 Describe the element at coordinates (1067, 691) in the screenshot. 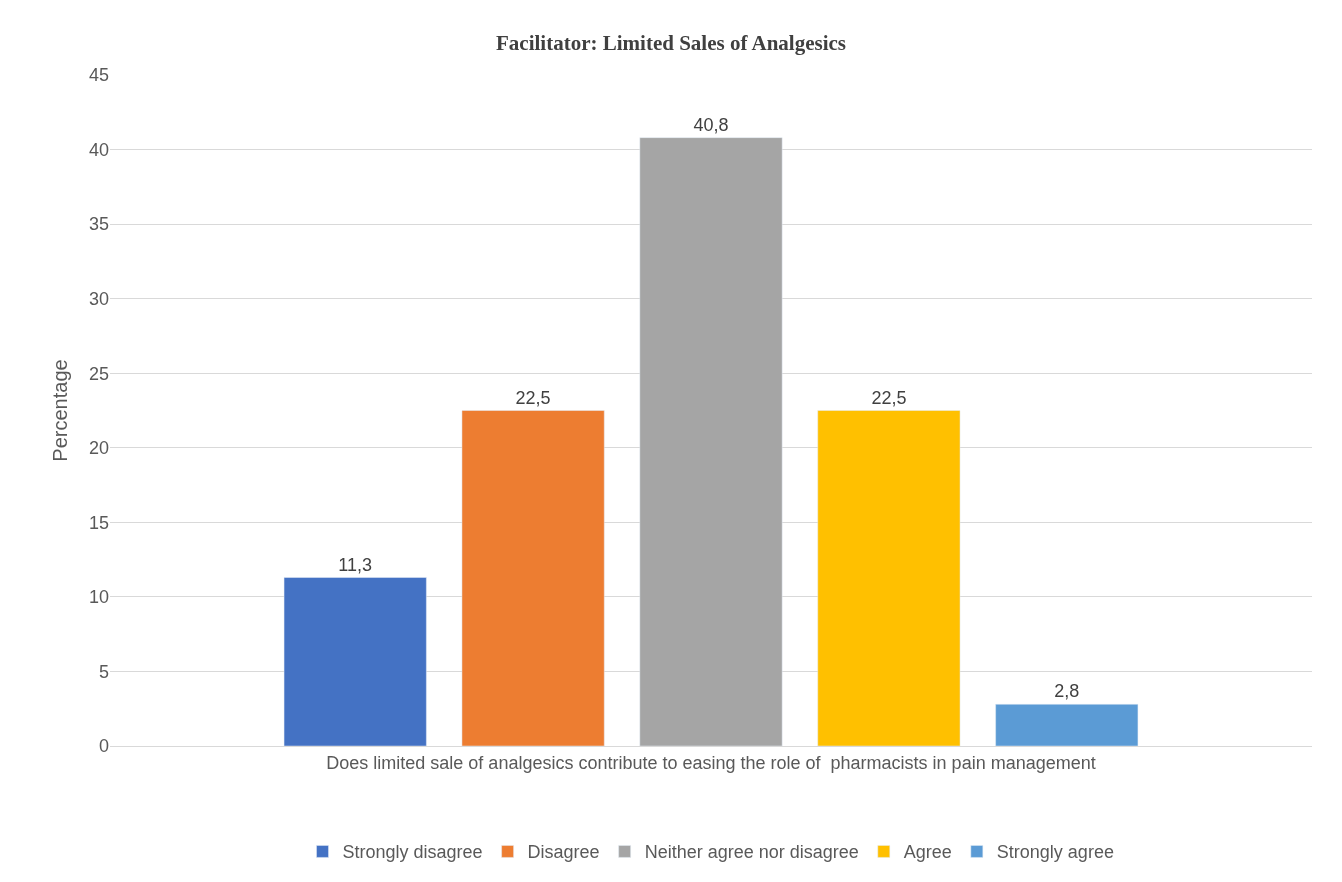

I see `data-label: 2,8` at that location.